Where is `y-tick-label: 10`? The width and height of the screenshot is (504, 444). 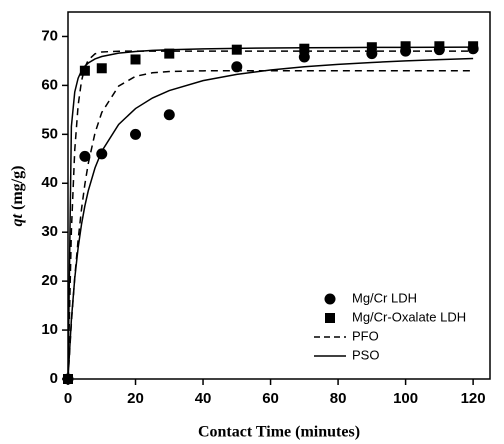 y-tick-label: 10 is located at coordinates (49, 329).